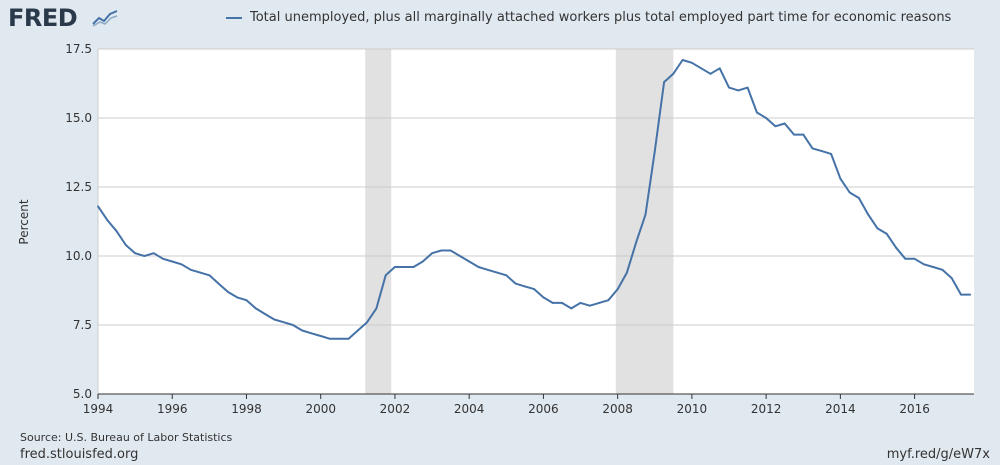 The width and height of the screenshot is (1000, 465). I want to click on short-link: myf.red/g/eW7x, so click(938, 454).